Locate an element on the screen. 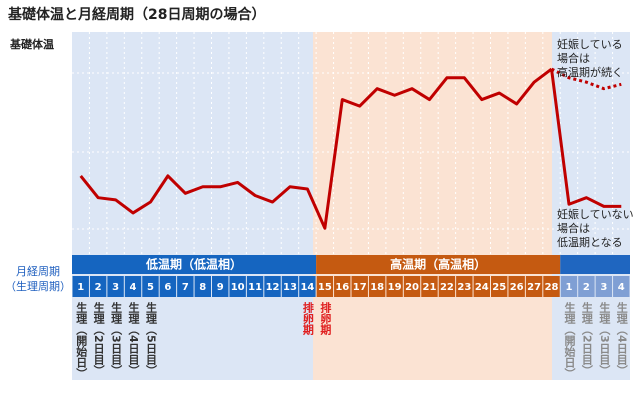 The width and height of the screenshot is (641, 409). x-tick-label: 23 is located at coordinates (464, 287).